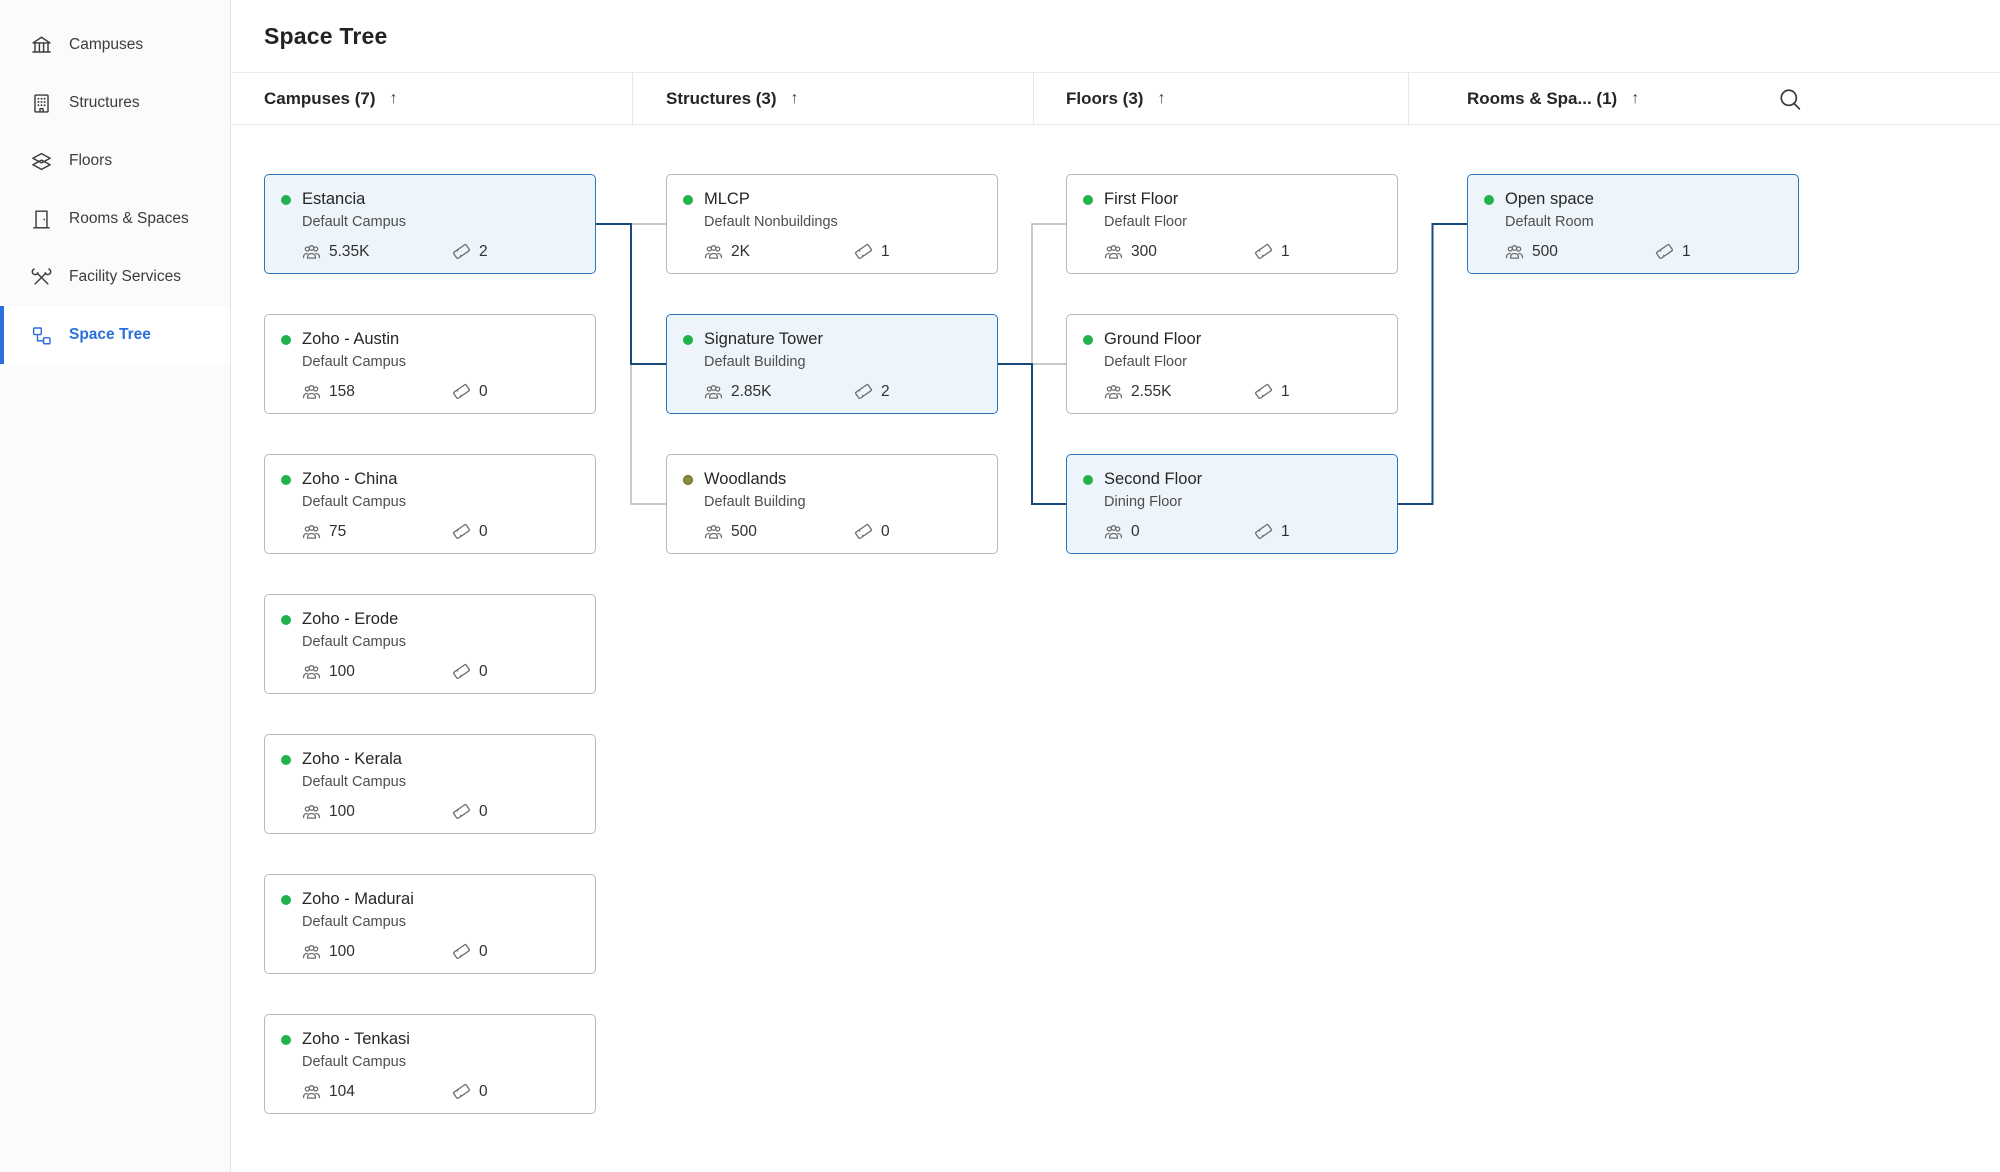 The width and height of the screenshot is (2000, 1172). Describe the element at coordinates (352, 759) in the screenshot. I see `card-title: Zoho - Kerala` at that location.